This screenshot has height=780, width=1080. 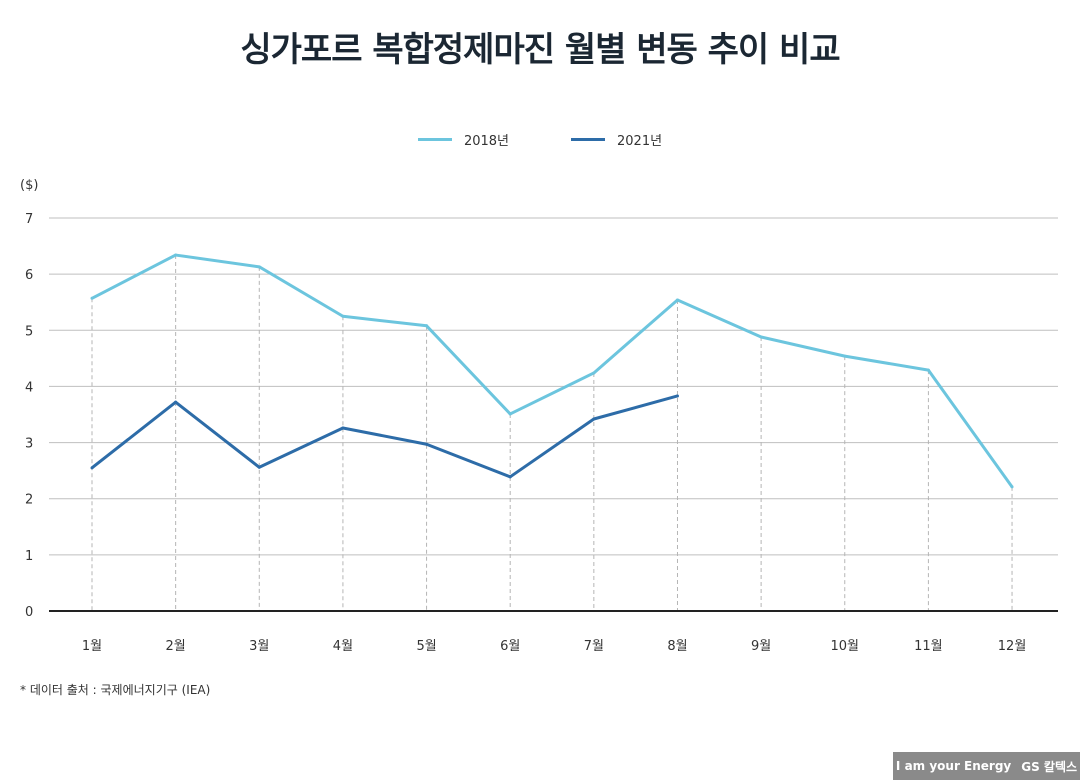 I want to click on logo-slogan: I am your Energy, so click(x=953, y=766).